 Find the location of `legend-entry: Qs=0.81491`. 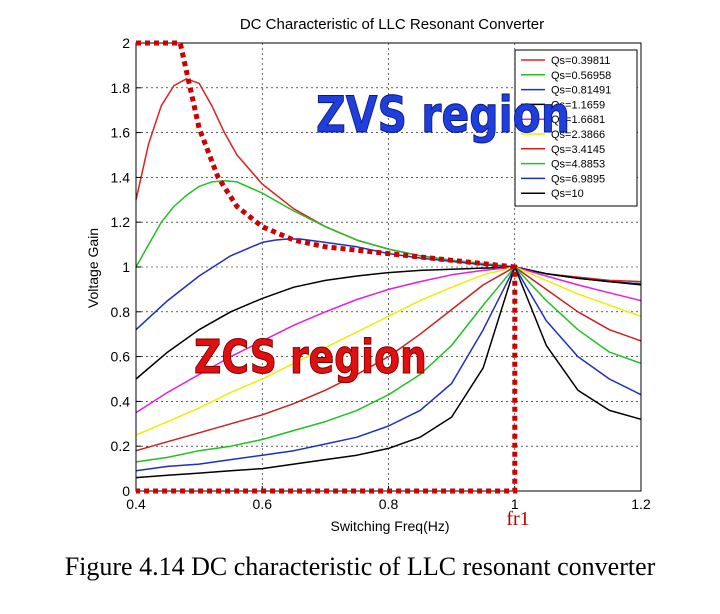

legend-entry: Qs=0.81491 is located at coordinates (581, 91).